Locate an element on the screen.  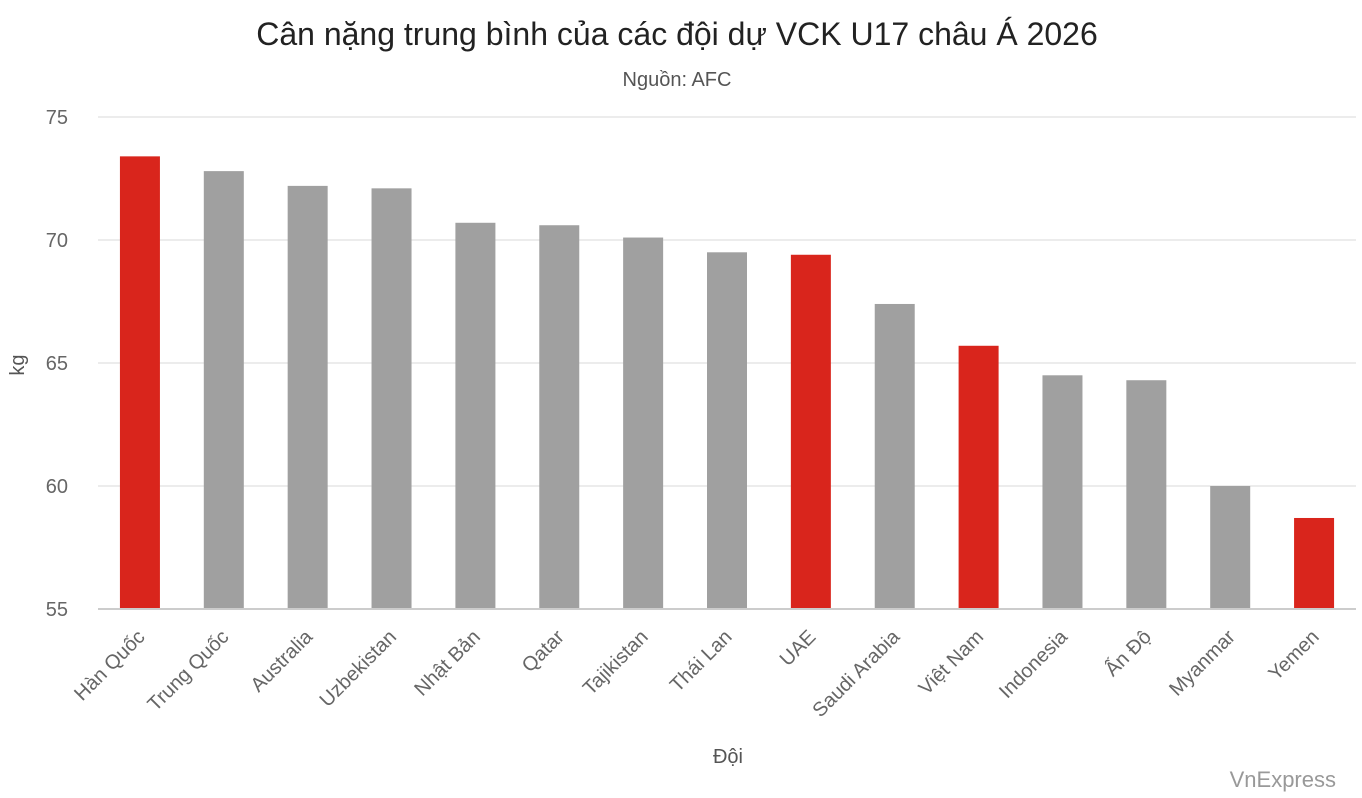
x-category-label: Hàn Quốc is located at coordinates (109, 665).